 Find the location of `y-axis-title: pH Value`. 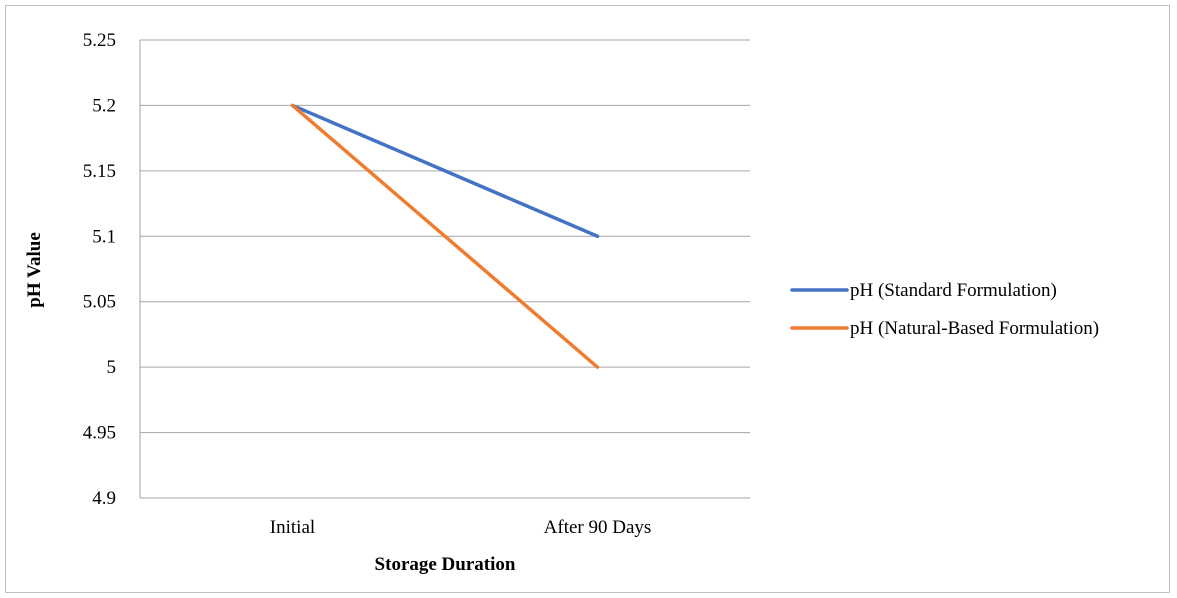

y-axis-title: pH Value is located at coordinates (34, 270).